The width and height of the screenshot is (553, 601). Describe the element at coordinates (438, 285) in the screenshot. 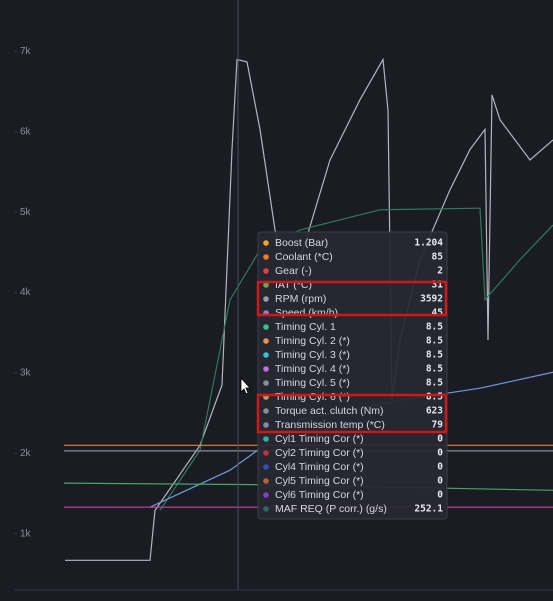

I see `series-value: 31` at that location.